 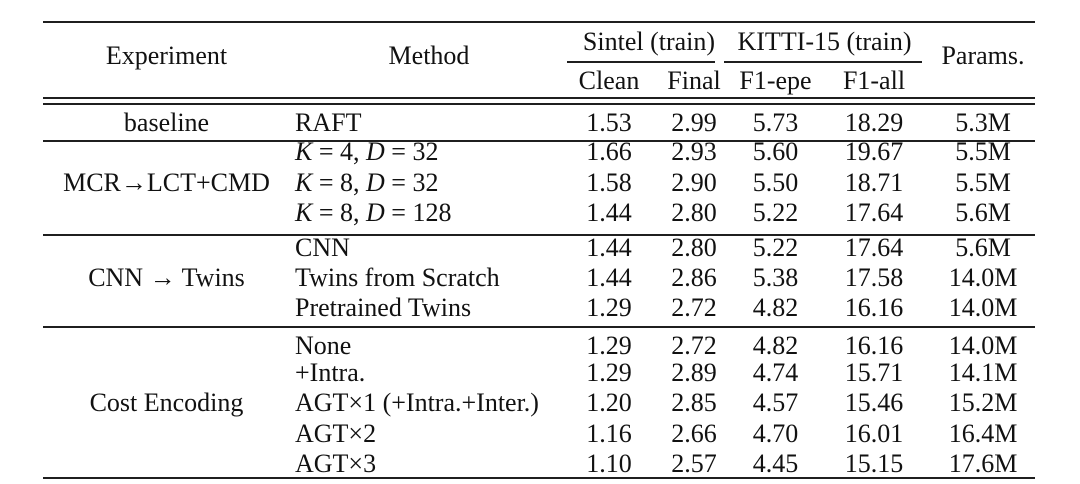 I want to click on rule-after-mcr-group, so click(x=539, y=235).